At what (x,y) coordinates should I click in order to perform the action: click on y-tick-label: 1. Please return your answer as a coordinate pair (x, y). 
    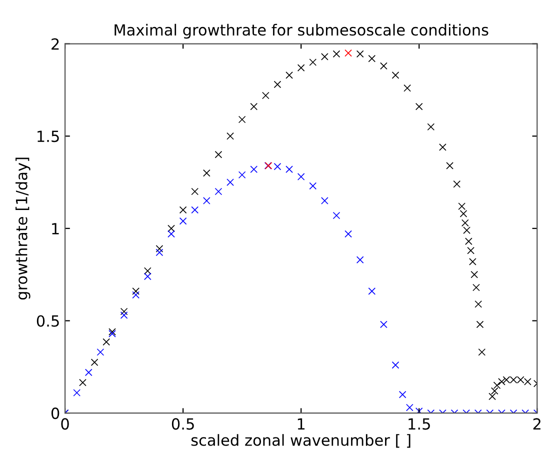
    Looking at the image, I should click on (55, 228).